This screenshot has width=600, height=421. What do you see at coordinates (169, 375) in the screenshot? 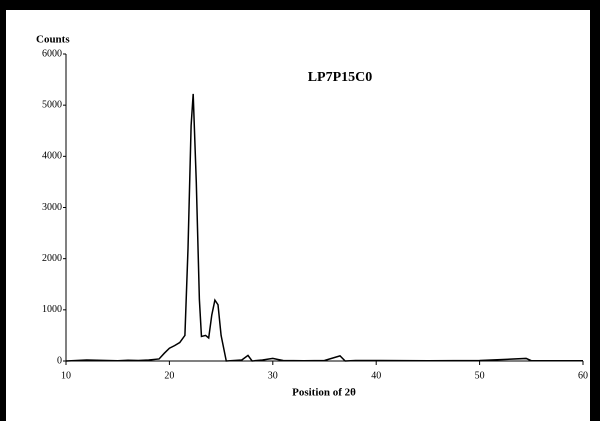
I see `x-tick-label: 20` at bounding box center [169, 375].